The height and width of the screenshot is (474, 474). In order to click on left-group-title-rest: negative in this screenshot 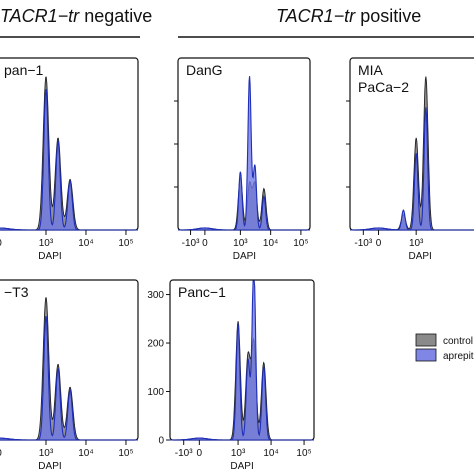, I will do `click(115, 16)`.